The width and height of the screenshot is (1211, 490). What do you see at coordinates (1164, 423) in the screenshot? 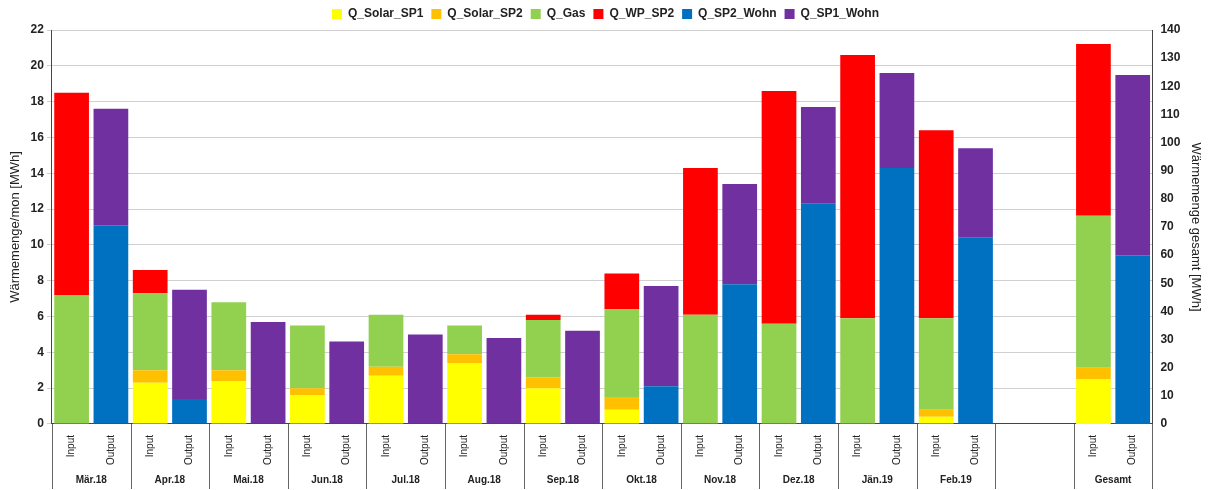
I see `y2-tick-label: 0` at bounding box center [1164, 423].